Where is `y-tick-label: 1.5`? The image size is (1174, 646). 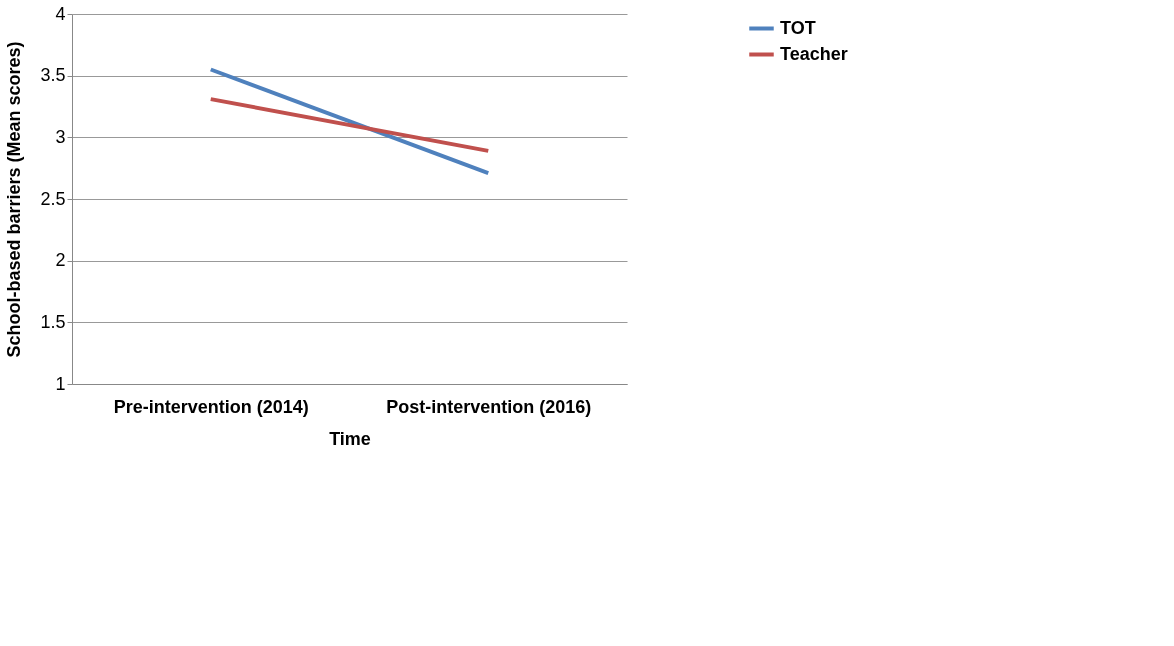 y-tick-label: 1.5 is located at coordinates (53, 321).